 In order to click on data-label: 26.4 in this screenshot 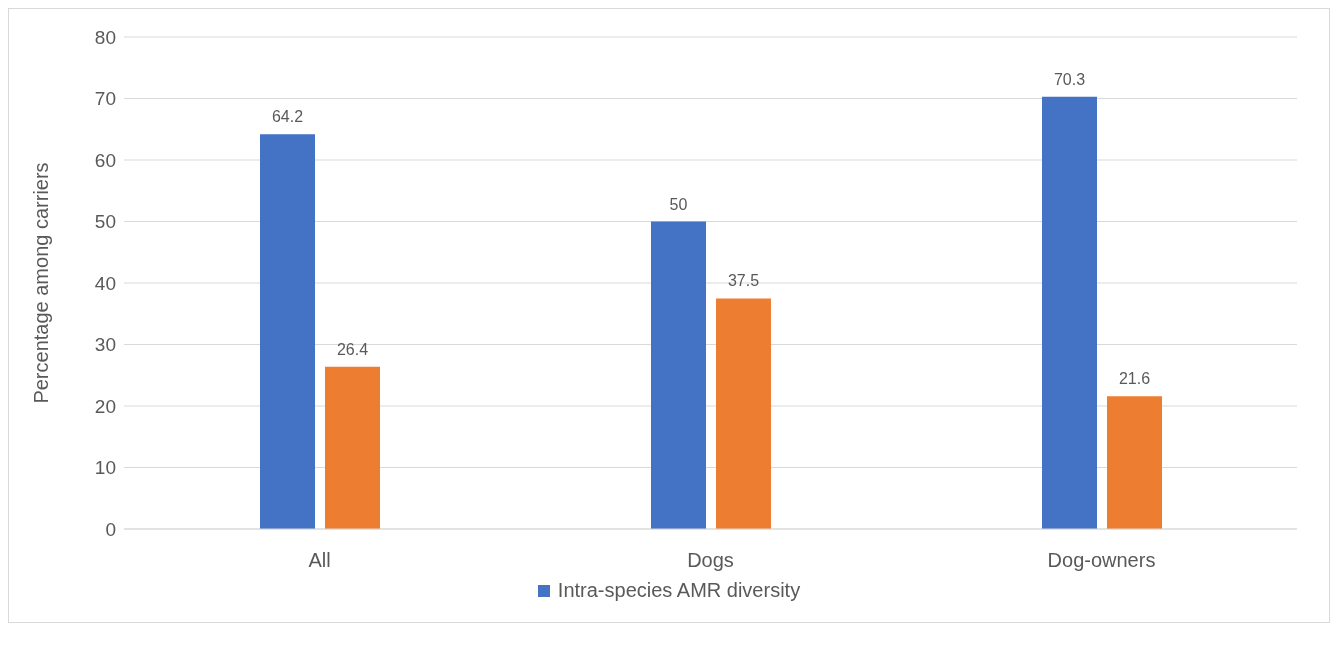, I will do `click(352, 349)`.